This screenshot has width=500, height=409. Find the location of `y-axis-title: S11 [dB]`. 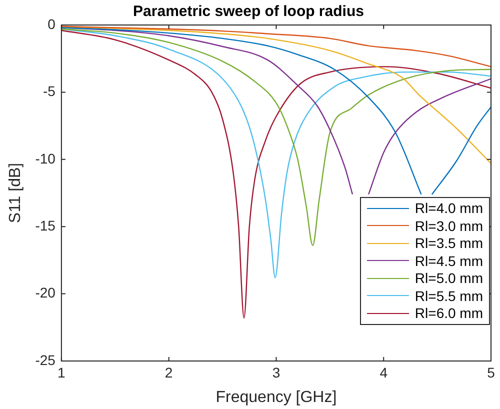

y-axis-title: S11 [dB] is located at coordinates (15, 193).